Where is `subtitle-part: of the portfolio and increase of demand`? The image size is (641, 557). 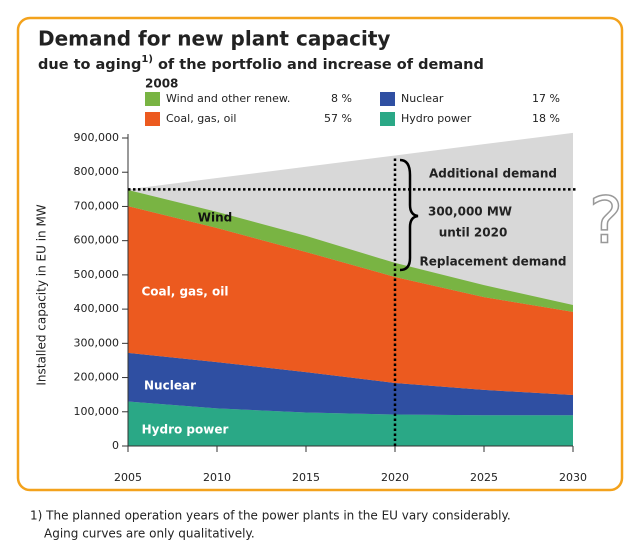 subtitle-part: of the portfolio and increase of demand is located at coordinates (318, 65).